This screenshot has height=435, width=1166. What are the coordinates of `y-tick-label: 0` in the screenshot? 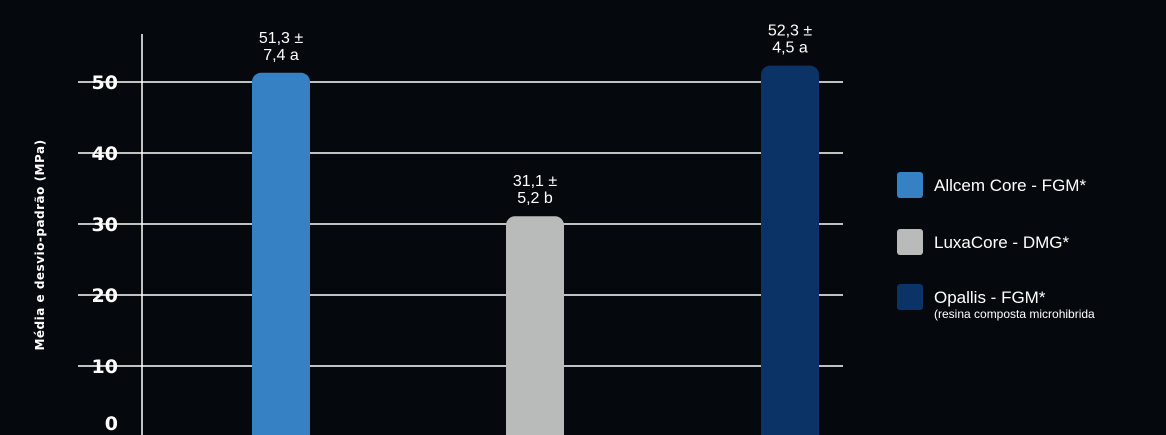 It's located at (111, 424).